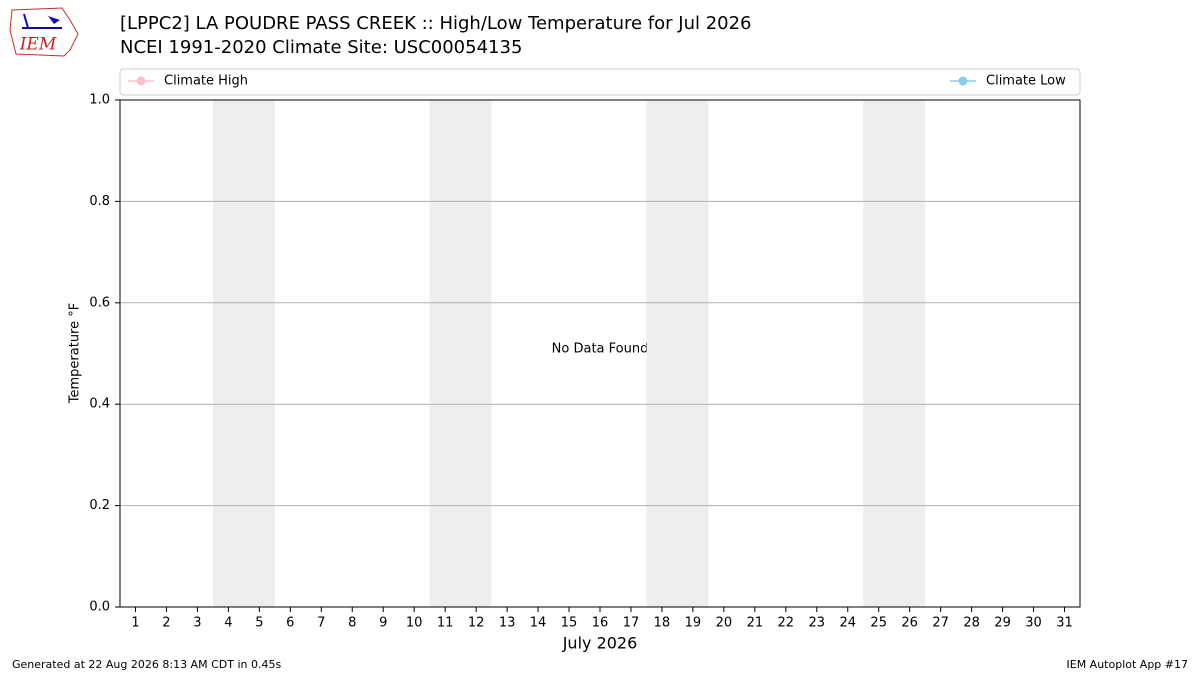 The height and width of the screenshot is (675, 1200). Describe the element at coordinates (352, 623) in the screenshot. I see `x-tick-label: 8` at that location.